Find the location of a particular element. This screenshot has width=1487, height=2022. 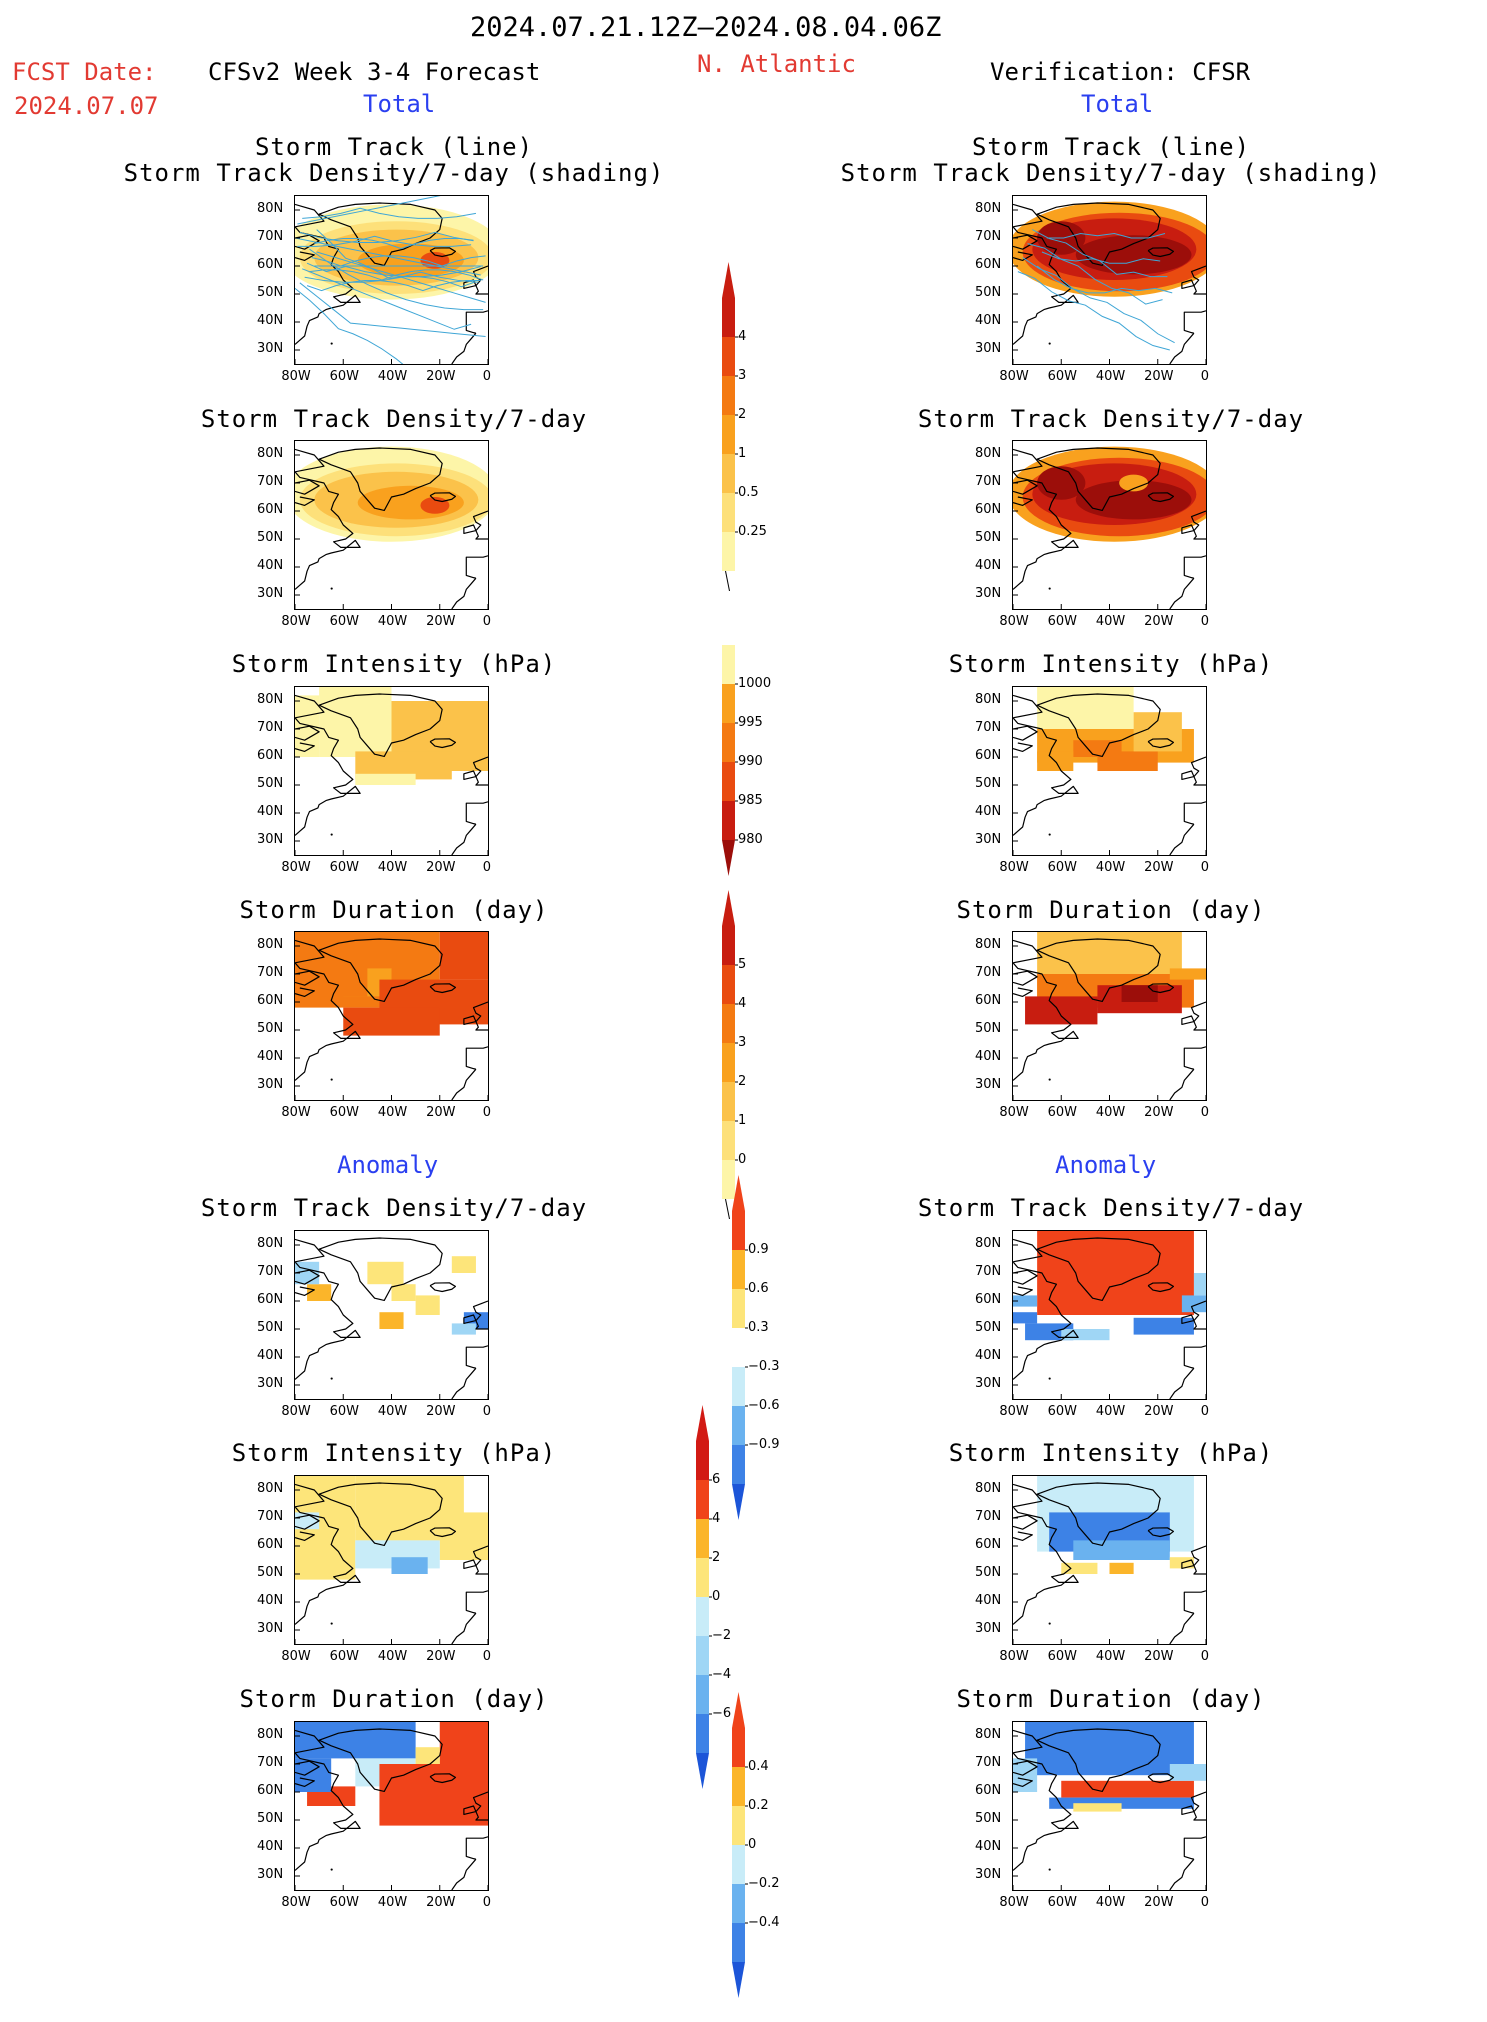

colorbar-tick-label: 1000 is located at coordinates (755, 683).